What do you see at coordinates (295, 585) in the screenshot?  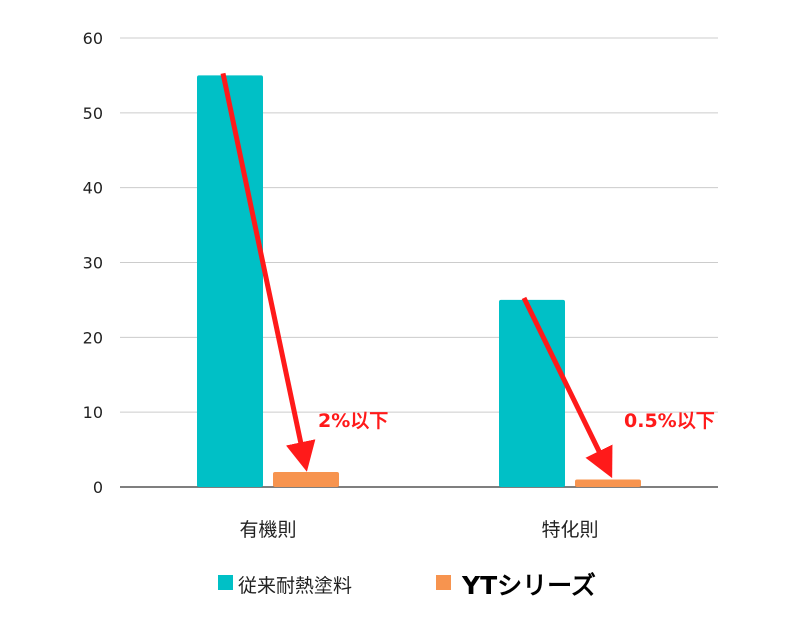 I see `legend-label: 従来耐熱塗料` at bounding box center [295, 585].